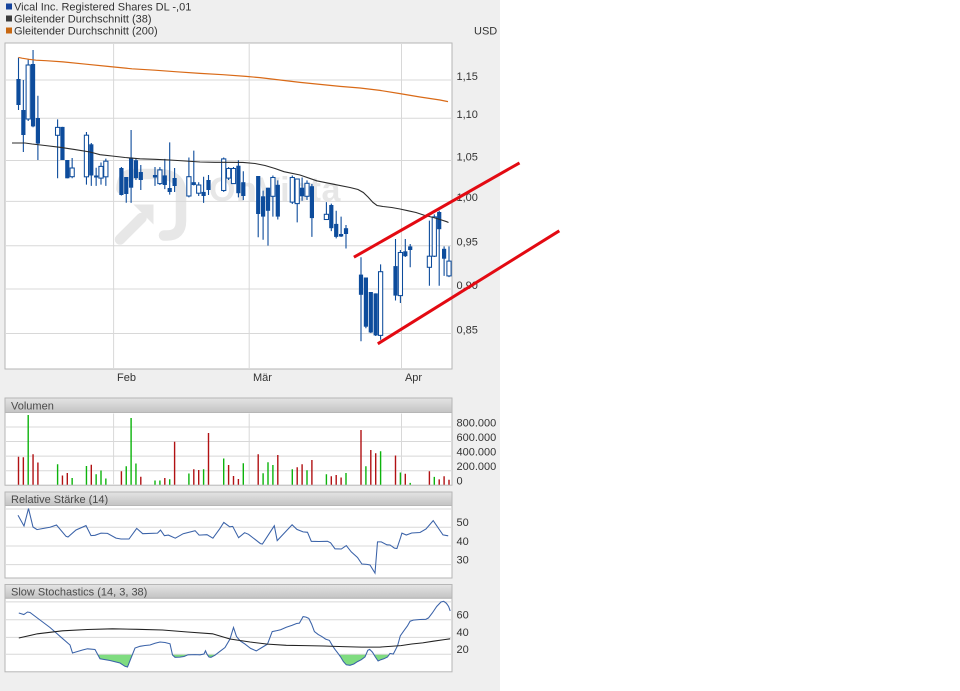 The height and width of the screenshot is (691, 960). What do you see at coordinates (413, 378) in the screenshot?
I see `svg-text: Apr` at bounding box center [413, 378].